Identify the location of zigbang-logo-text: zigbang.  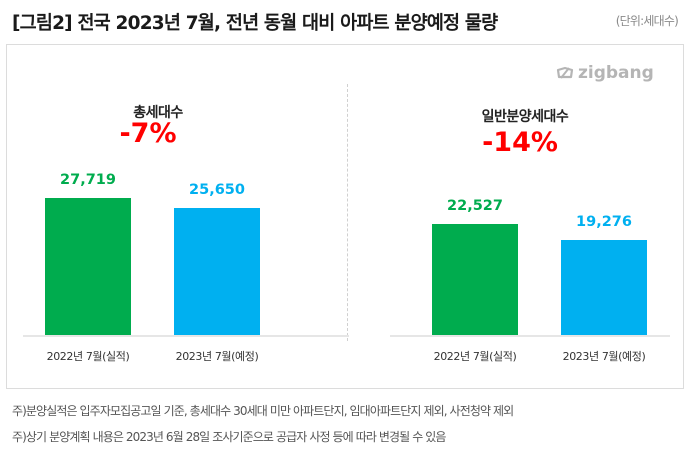
(616, 73).